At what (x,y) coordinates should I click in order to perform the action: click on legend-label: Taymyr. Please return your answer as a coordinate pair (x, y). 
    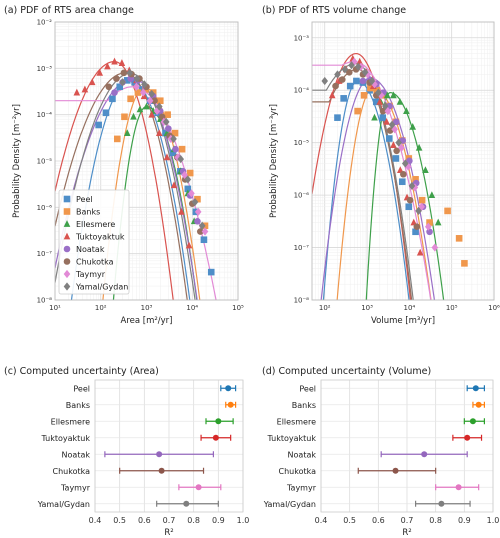
    Looking at the image, I should click on (90, 274).